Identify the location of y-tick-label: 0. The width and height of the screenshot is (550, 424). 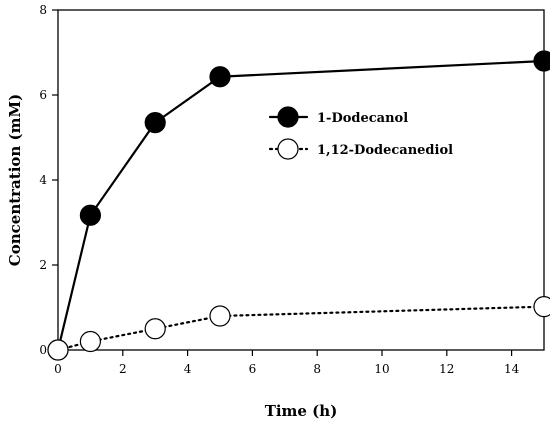
(43, 350).